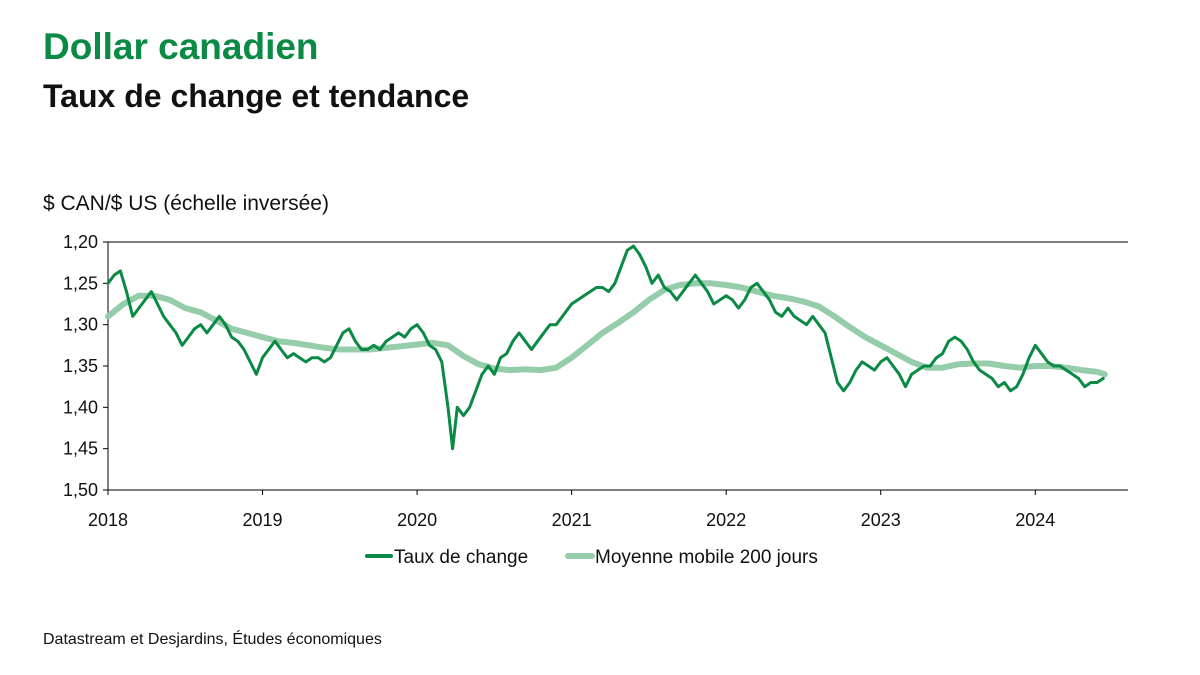 This screenshot has width=1200, height=675. I want to click on chart-subtitle: Taux de change et tendance, so click(256, 96).